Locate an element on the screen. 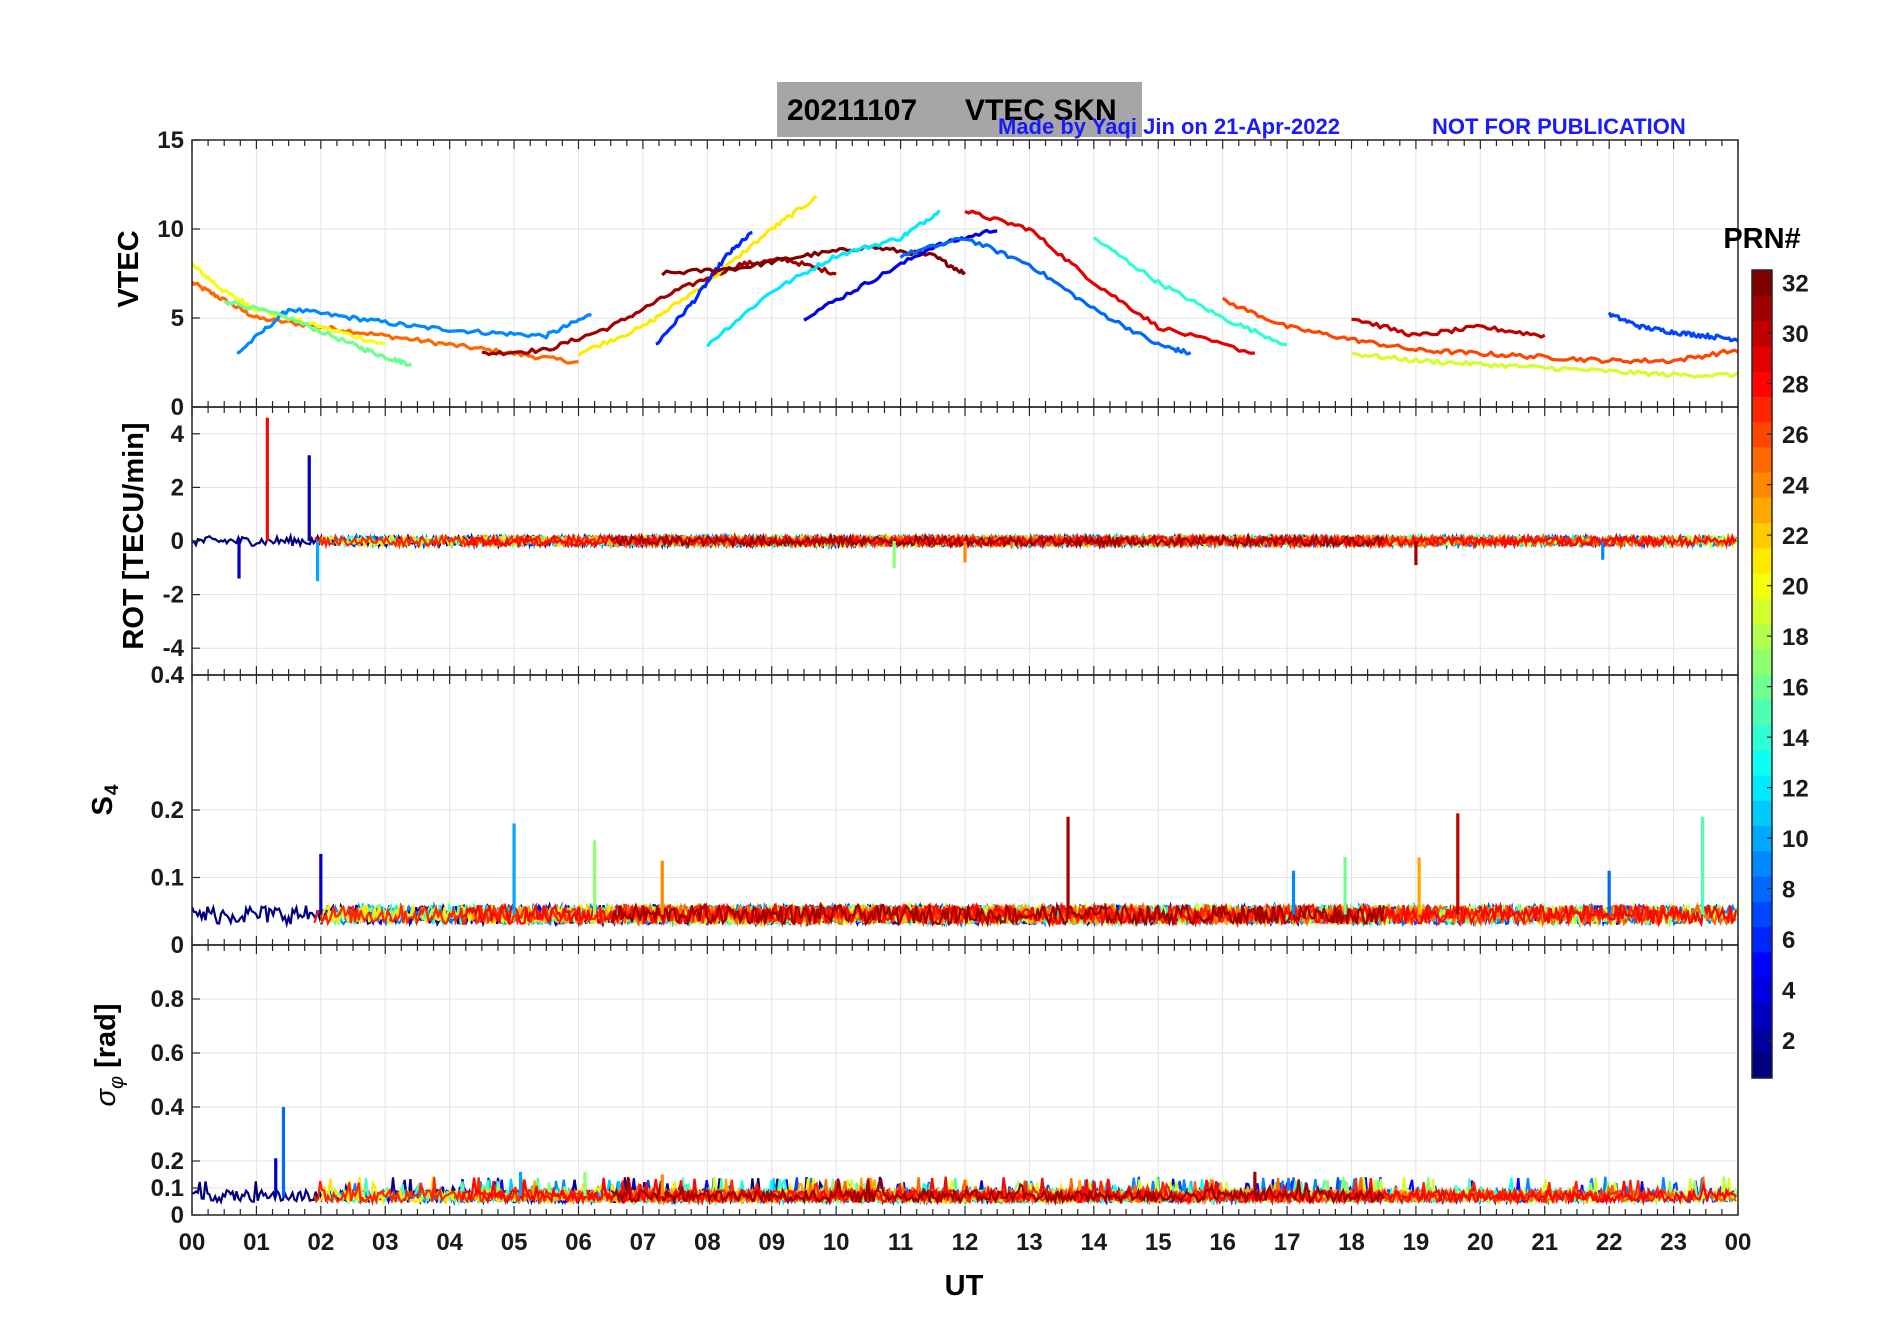 The height and width of the screenshot is (1330, 1902). x-tick-label: 03 is located at coordinates (385, 1242).